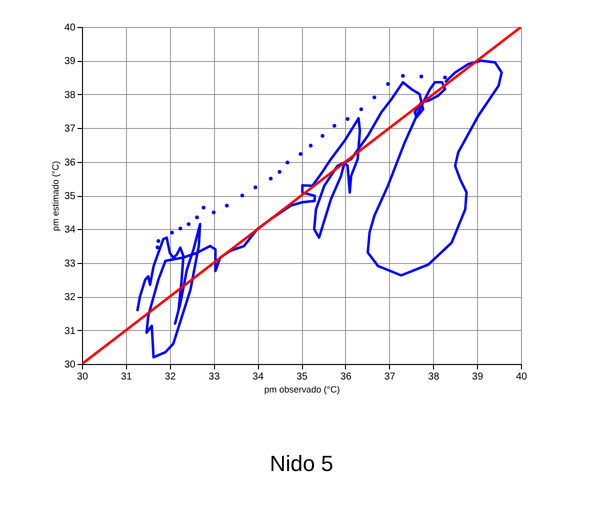 This screenshot has width=593, height=531. What do you see at coordinates (170, 377) in the screenshot?
I see `x-tick-label: 32` at bounding box center [170, 377].